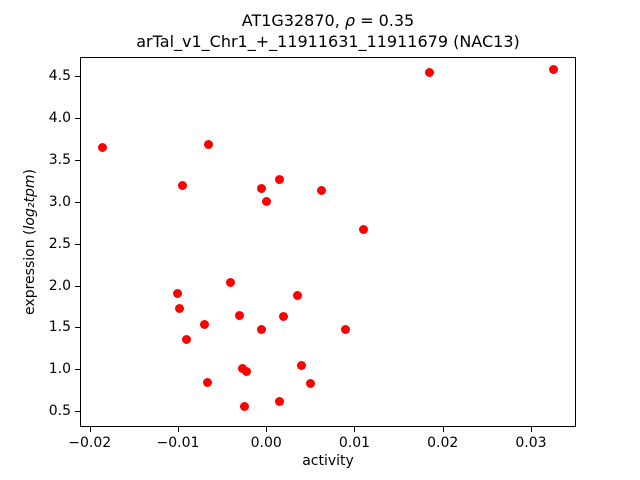  I want to click on rho-symbol: ρ, so click(350, 20).